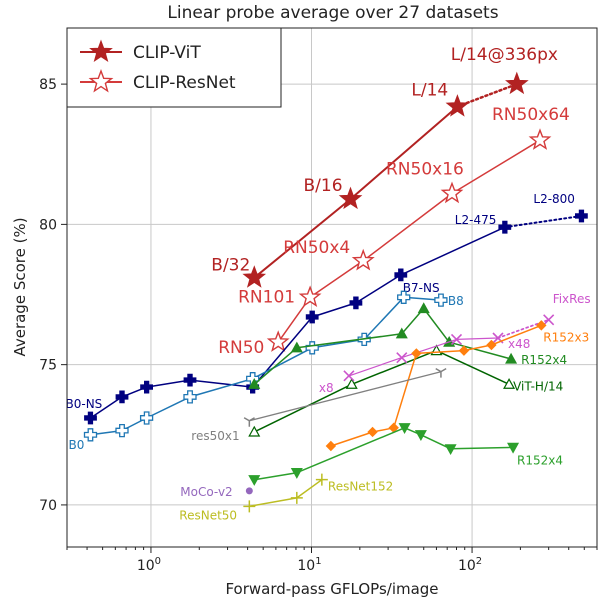 The width and height of the screenshot is (605, 608). What do you see at coordinates (216, 492) in the screenshot?
I see `series: MoCo-v2` at bounding box center [216, 492].